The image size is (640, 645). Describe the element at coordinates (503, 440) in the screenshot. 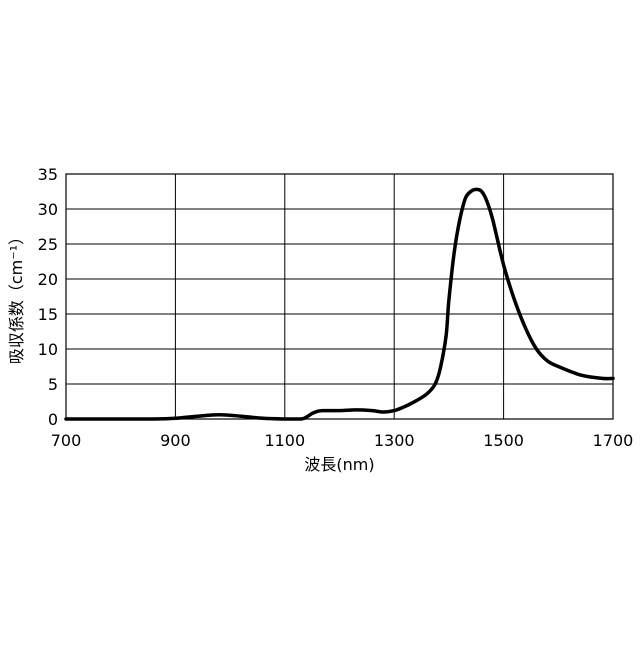

I see `x-tick-label: 1500` at that location.